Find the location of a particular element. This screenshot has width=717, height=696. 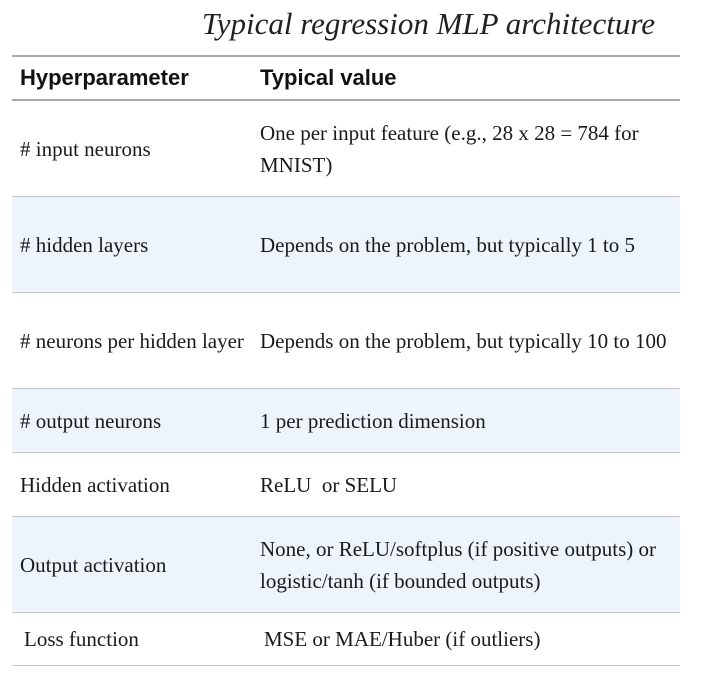

table-header-row: Hyperparameter Typical value is located at coordinates (346, 79).